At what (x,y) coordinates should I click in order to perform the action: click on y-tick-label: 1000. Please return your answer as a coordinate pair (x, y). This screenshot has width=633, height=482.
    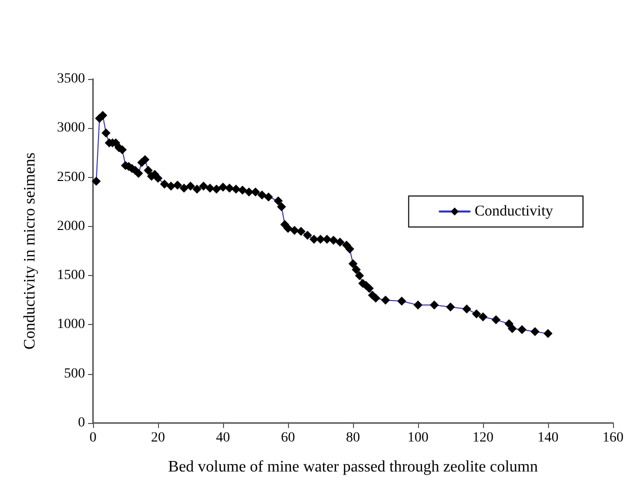
    Looking at the image, I should click on (71, 324).